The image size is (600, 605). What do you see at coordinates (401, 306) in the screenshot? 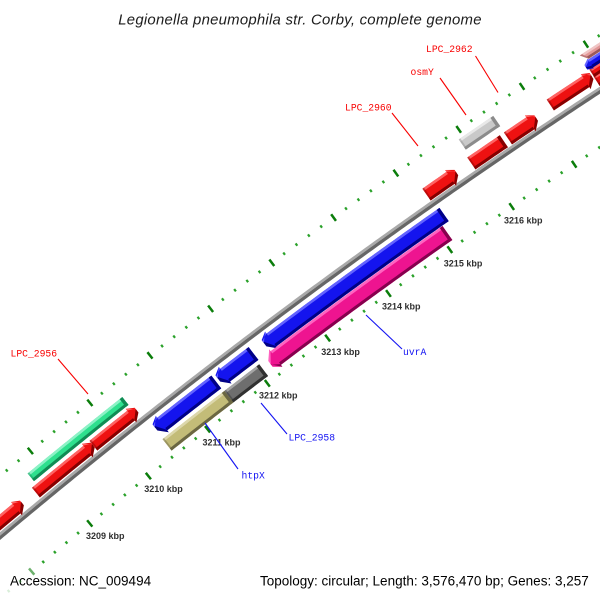
I see `svg-text: 3214 kbp` at bounding box center [401, 306].